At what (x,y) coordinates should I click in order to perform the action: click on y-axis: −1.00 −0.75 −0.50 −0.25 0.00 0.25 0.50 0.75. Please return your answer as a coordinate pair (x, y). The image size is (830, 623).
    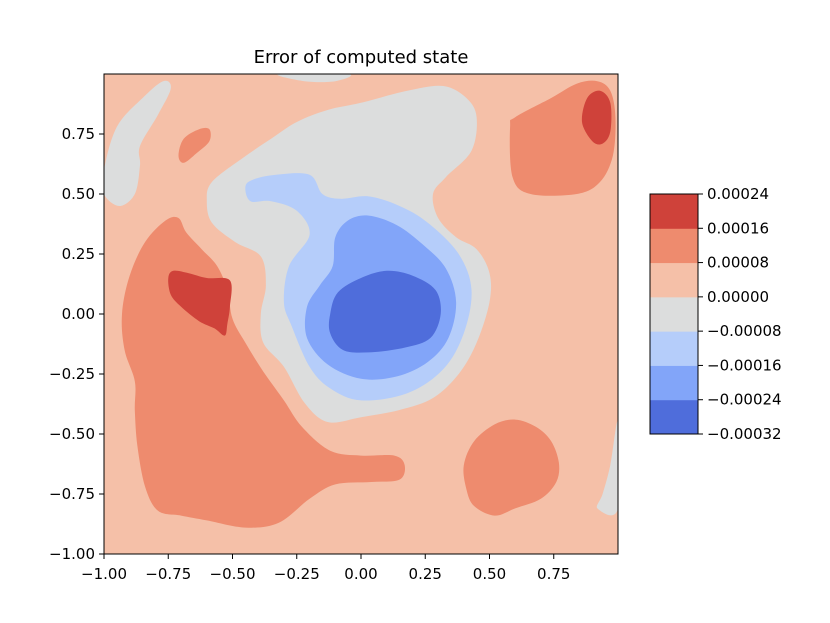
    Looking at the image, I should click on (76, 344).